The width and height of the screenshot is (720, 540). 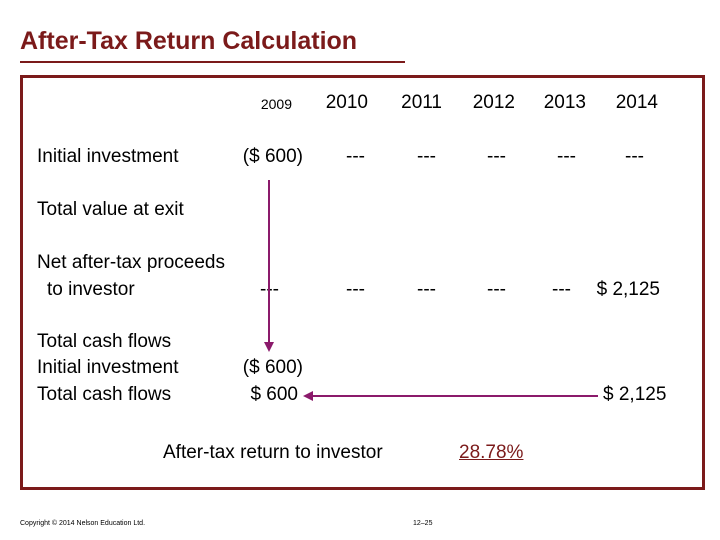 What do you see at coordinates (355, 156) in the screenshot?
I see `initial-investment-2010: ---` at bounding box center [355, 156].